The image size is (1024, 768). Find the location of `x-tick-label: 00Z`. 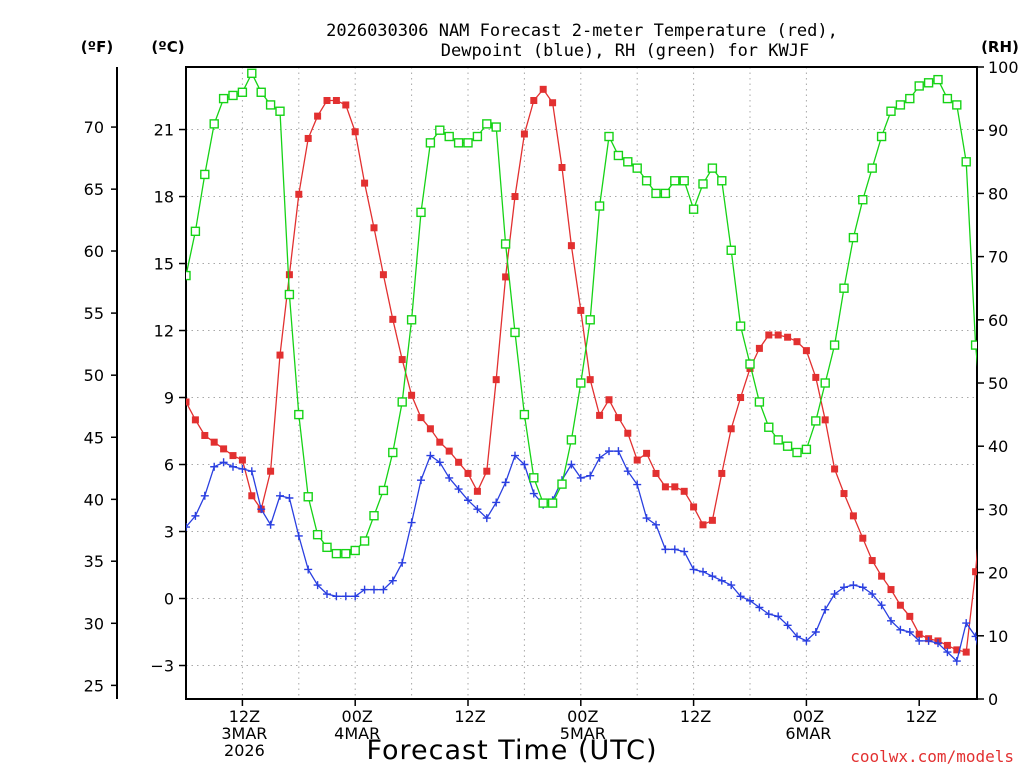

x-tick-label: 00Z is located at coordinates (808, 716).